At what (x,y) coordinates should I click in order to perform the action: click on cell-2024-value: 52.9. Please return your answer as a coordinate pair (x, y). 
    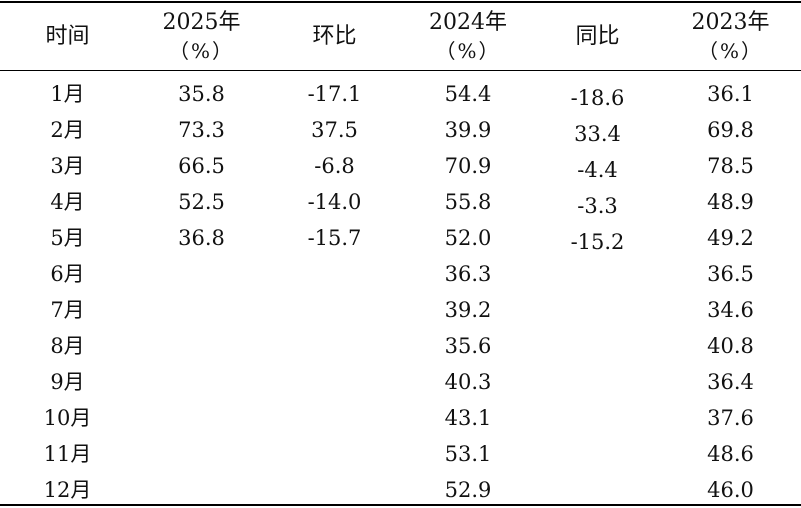
    Looking at the image, I should click on (468, 490).